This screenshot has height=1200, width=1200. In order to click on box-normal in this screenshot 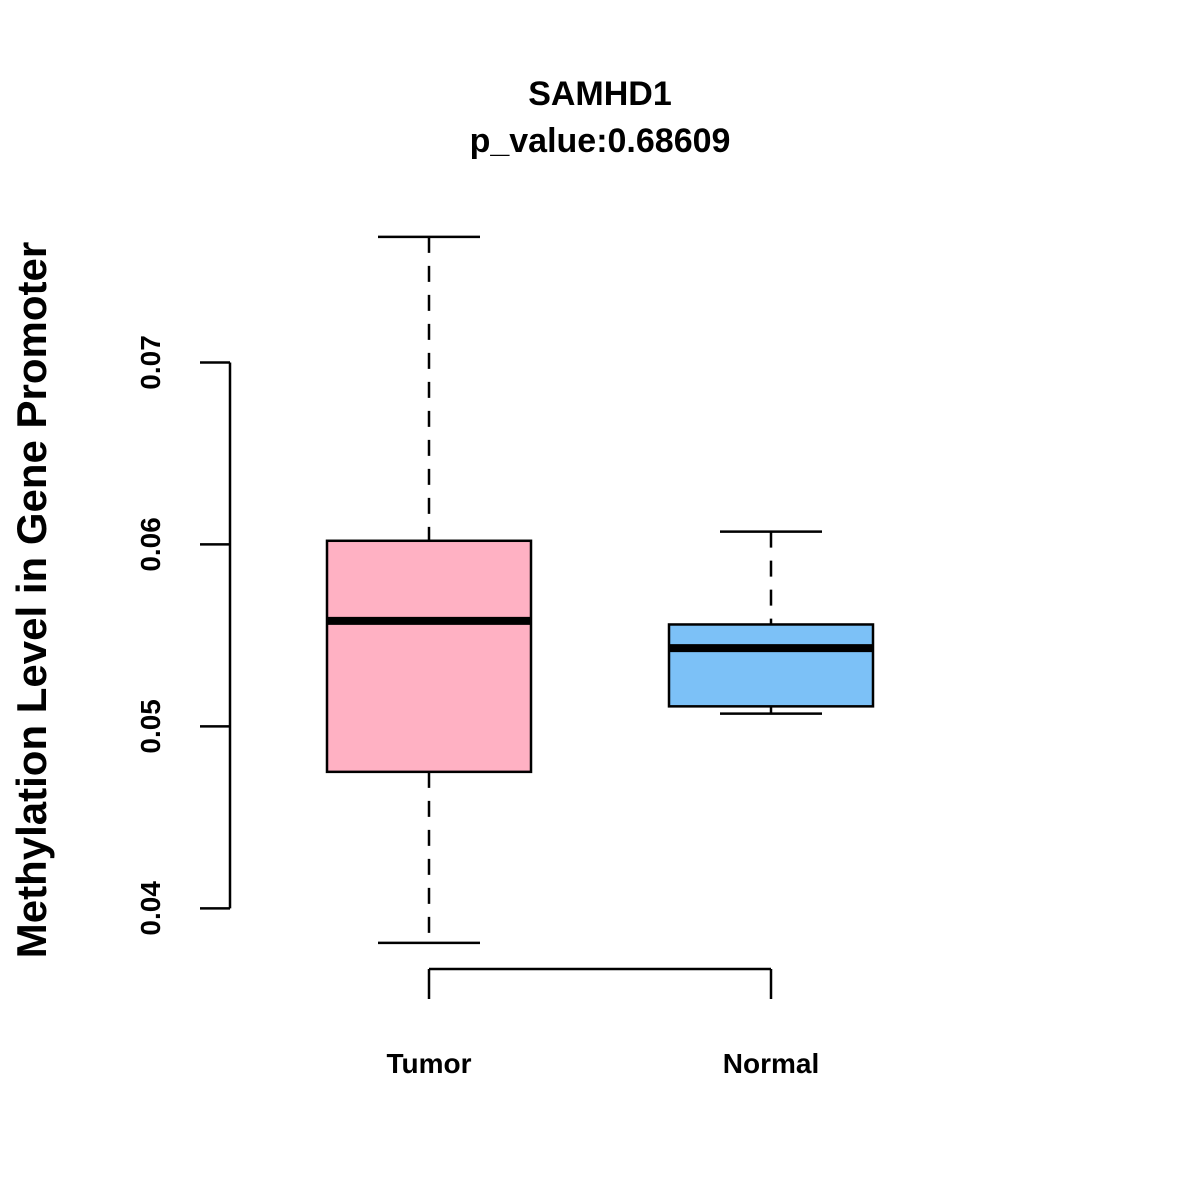, I will do `click(771, 622)`.